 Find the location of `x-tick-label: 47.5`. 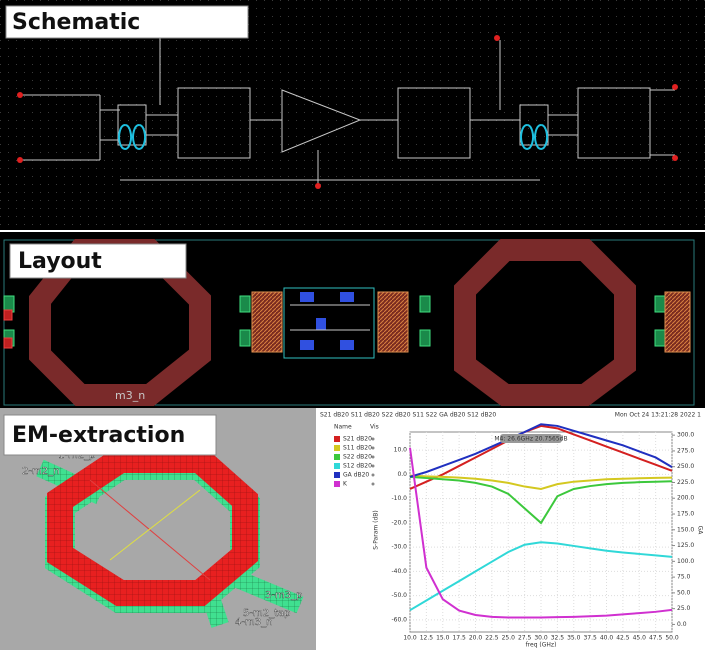

x-tick-label: 47.5 is located at coordinates (656, 638).